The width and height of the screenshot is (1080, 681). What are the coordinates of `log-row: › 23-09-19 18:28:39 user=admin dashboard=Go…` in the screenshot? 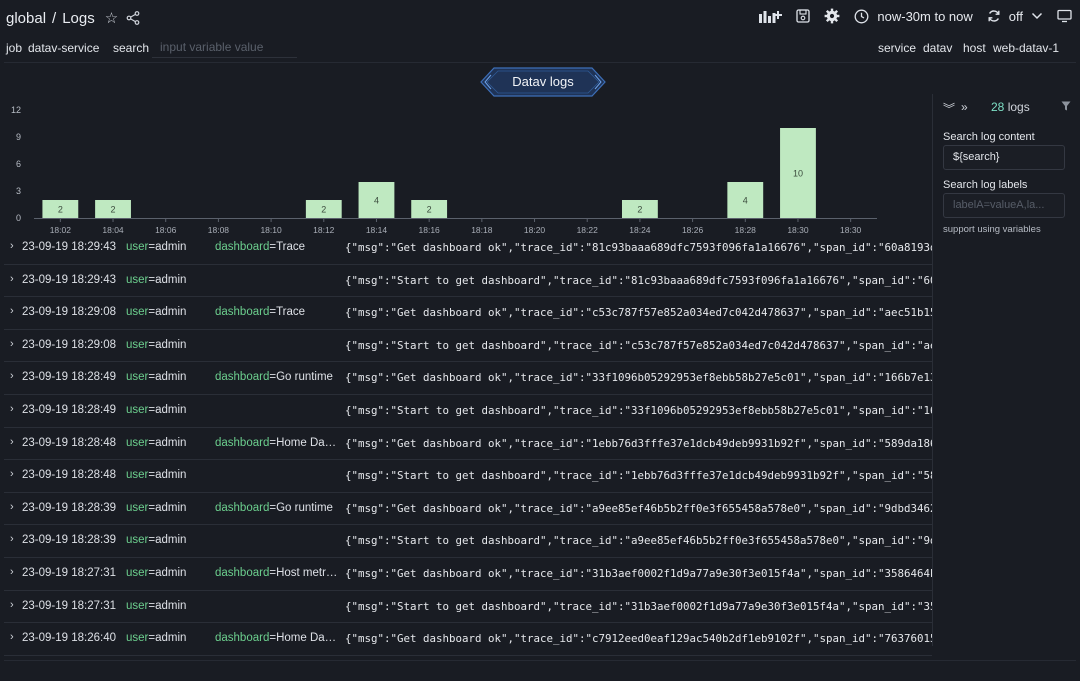 It's located at (468, 509).